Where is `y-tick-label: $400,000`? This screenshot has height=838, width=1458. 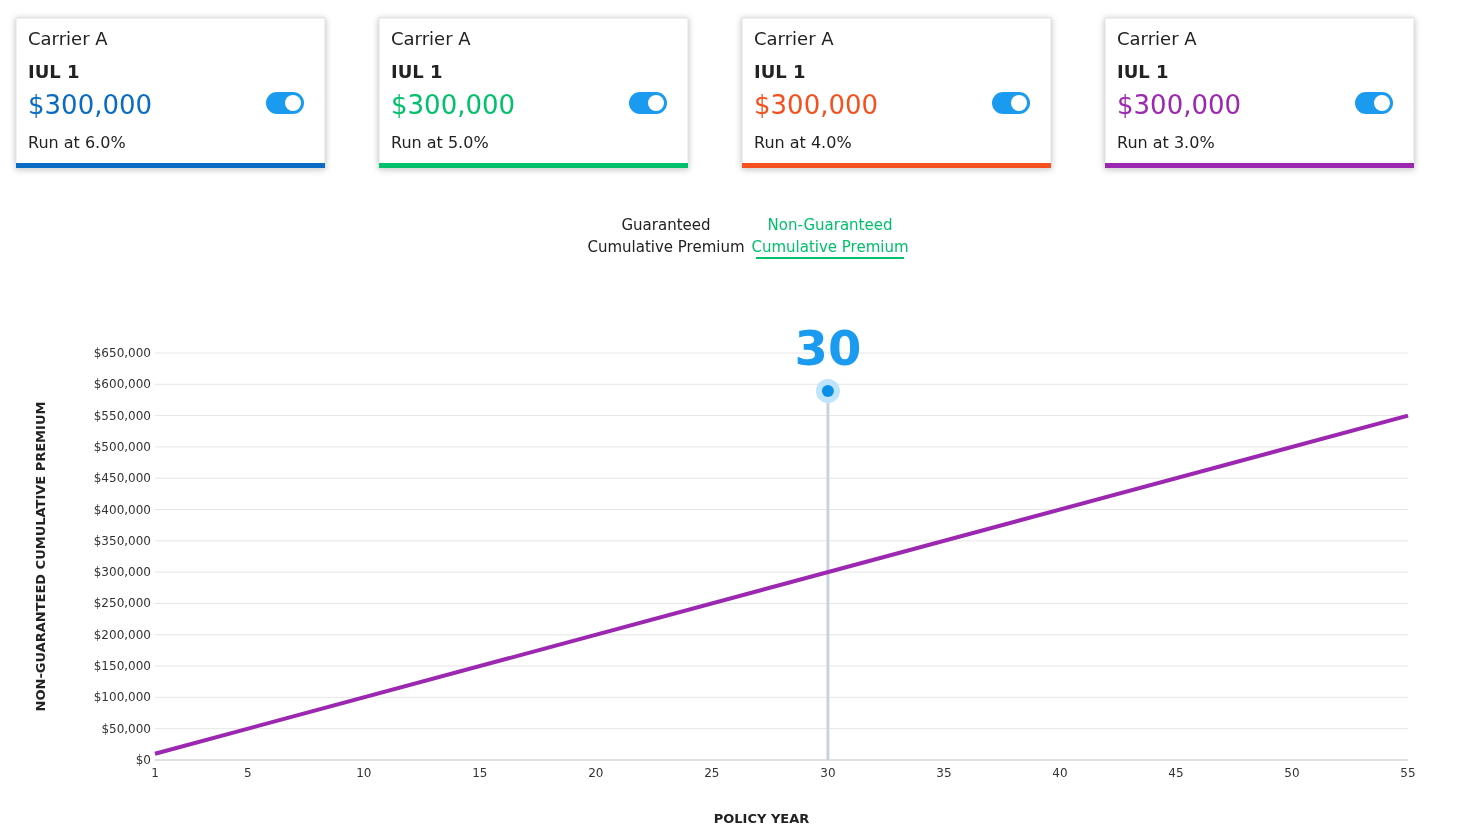 y-tick-label: $400,000 is located at coordinates (122, 509).